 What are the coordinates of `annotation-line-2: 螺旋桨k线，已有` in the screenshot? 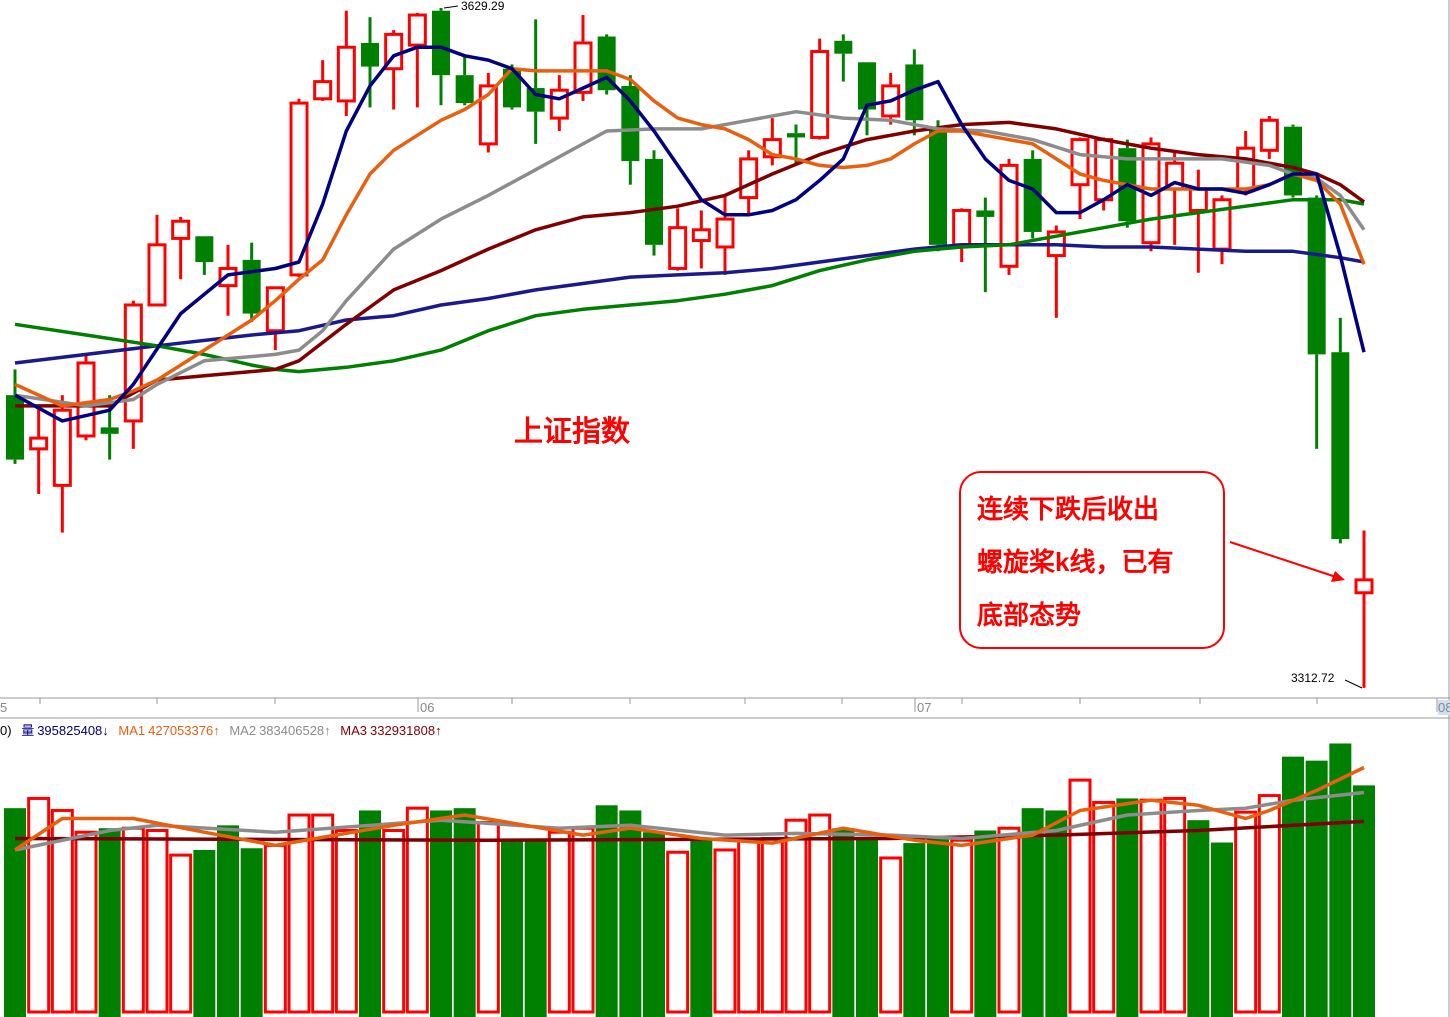 It's located at (1075, 562).